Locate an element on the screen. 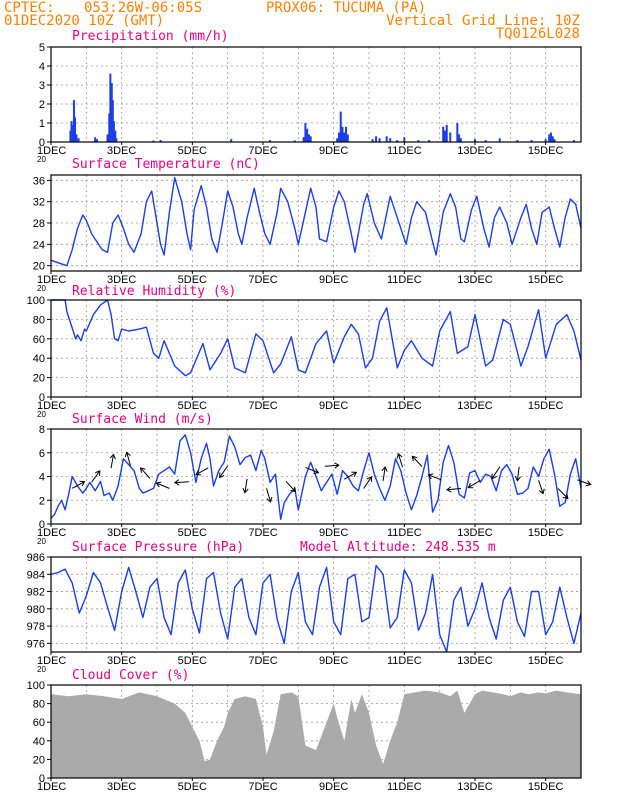  y-tick-label: 980 is located at coordinates (36, 610).